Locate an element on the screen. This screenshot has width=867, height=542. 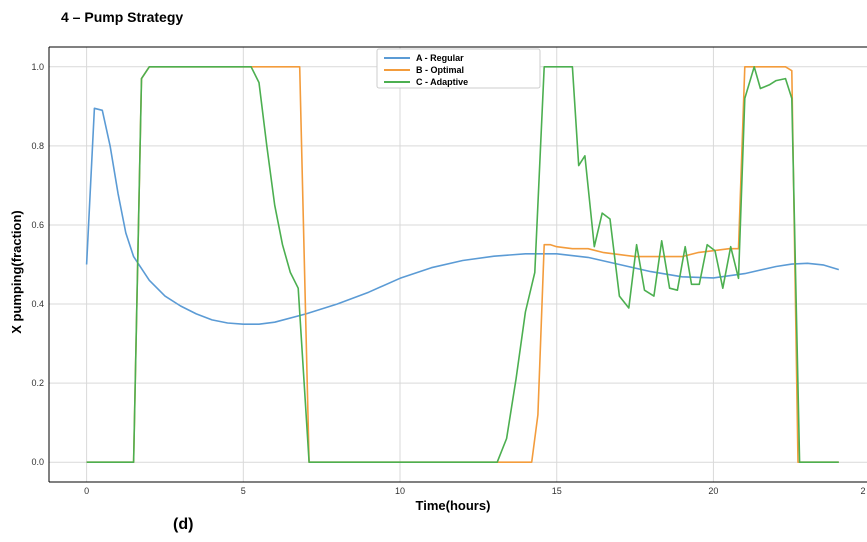
legend: A - Regular B - Optimal C - Adaptive is located at coordinates (458, 68).